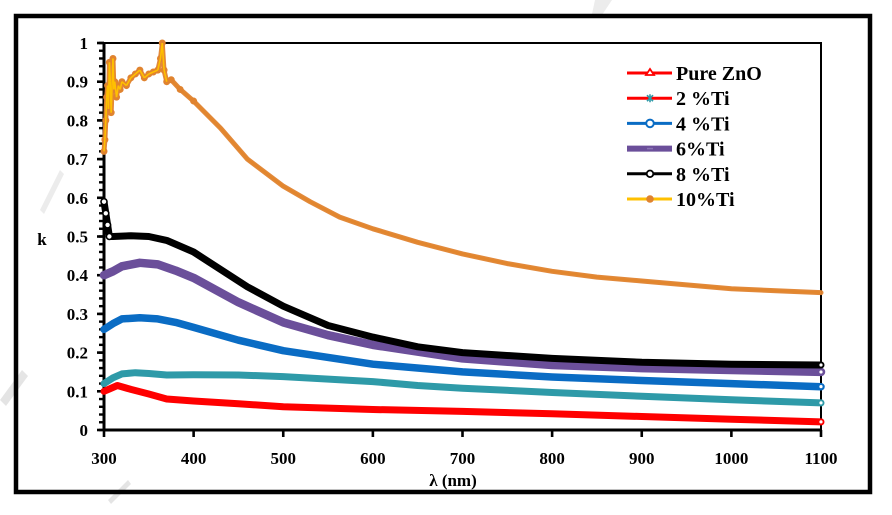  I want to click on x-tick-label: 1100, so click(820, 458).